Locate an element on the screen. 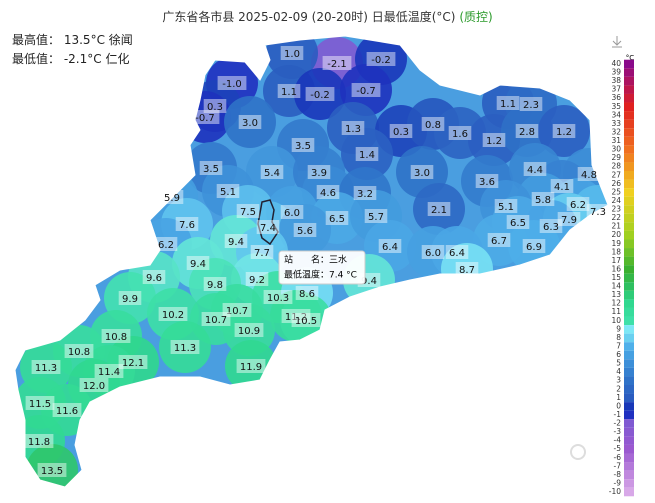 The image size is (655, 503). legend-tick-label: 28 is located at coordinates (616, 166).